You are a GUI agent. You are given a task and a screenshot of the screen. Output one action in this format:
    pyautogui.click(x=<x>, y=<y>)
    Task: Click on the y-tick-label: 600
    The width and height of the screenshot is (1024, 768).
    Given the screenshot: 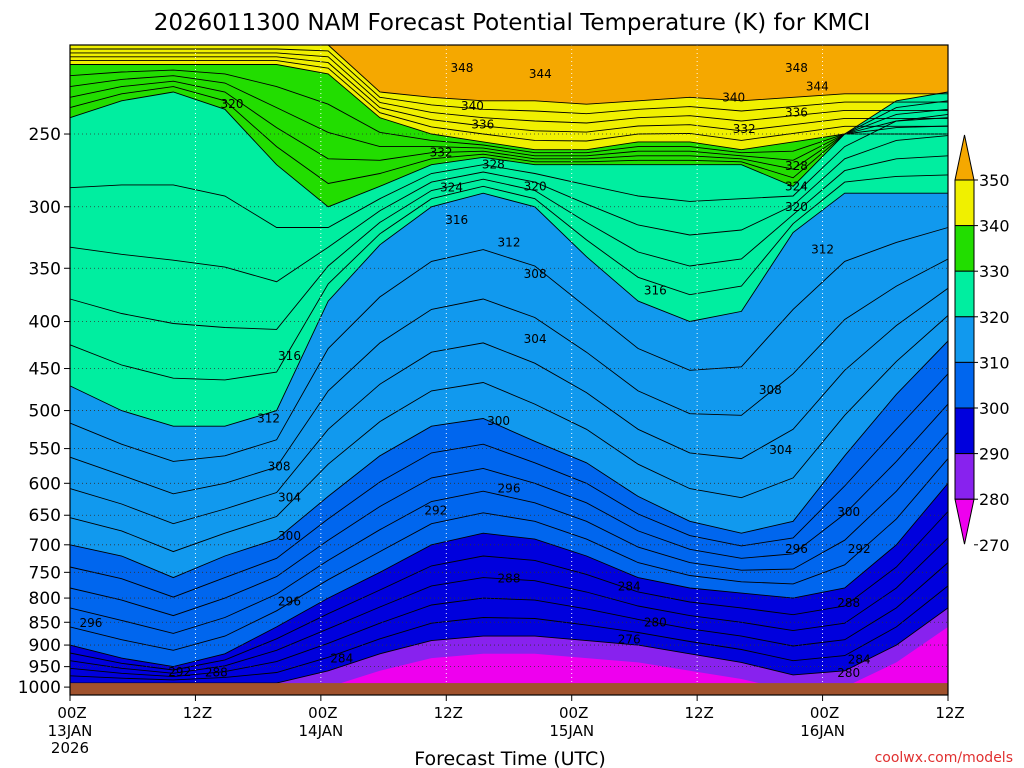 What is the action you would take?
    pyautogui.click(x=45, y=484)
    